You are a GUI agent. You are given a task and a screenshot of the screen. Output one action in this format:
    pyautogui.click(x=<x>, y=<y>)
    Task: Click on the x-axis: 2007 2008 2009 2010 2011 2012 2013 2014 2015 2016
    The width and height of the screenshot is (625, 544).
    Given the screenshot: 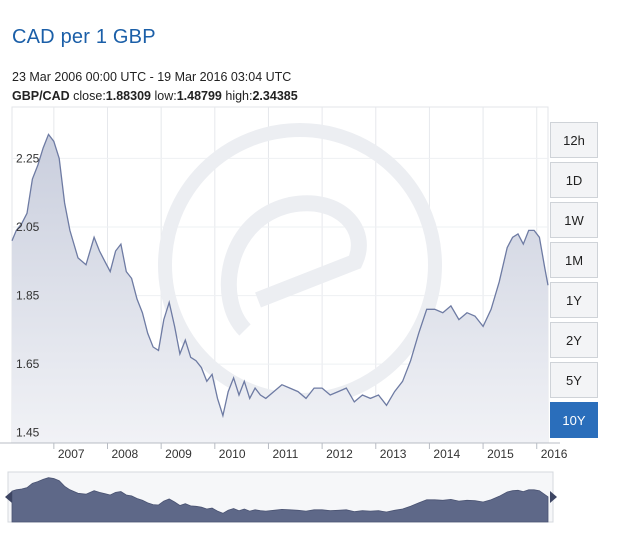 What is the action you would take?
    pyautogui.click(x=284, y=451)
    